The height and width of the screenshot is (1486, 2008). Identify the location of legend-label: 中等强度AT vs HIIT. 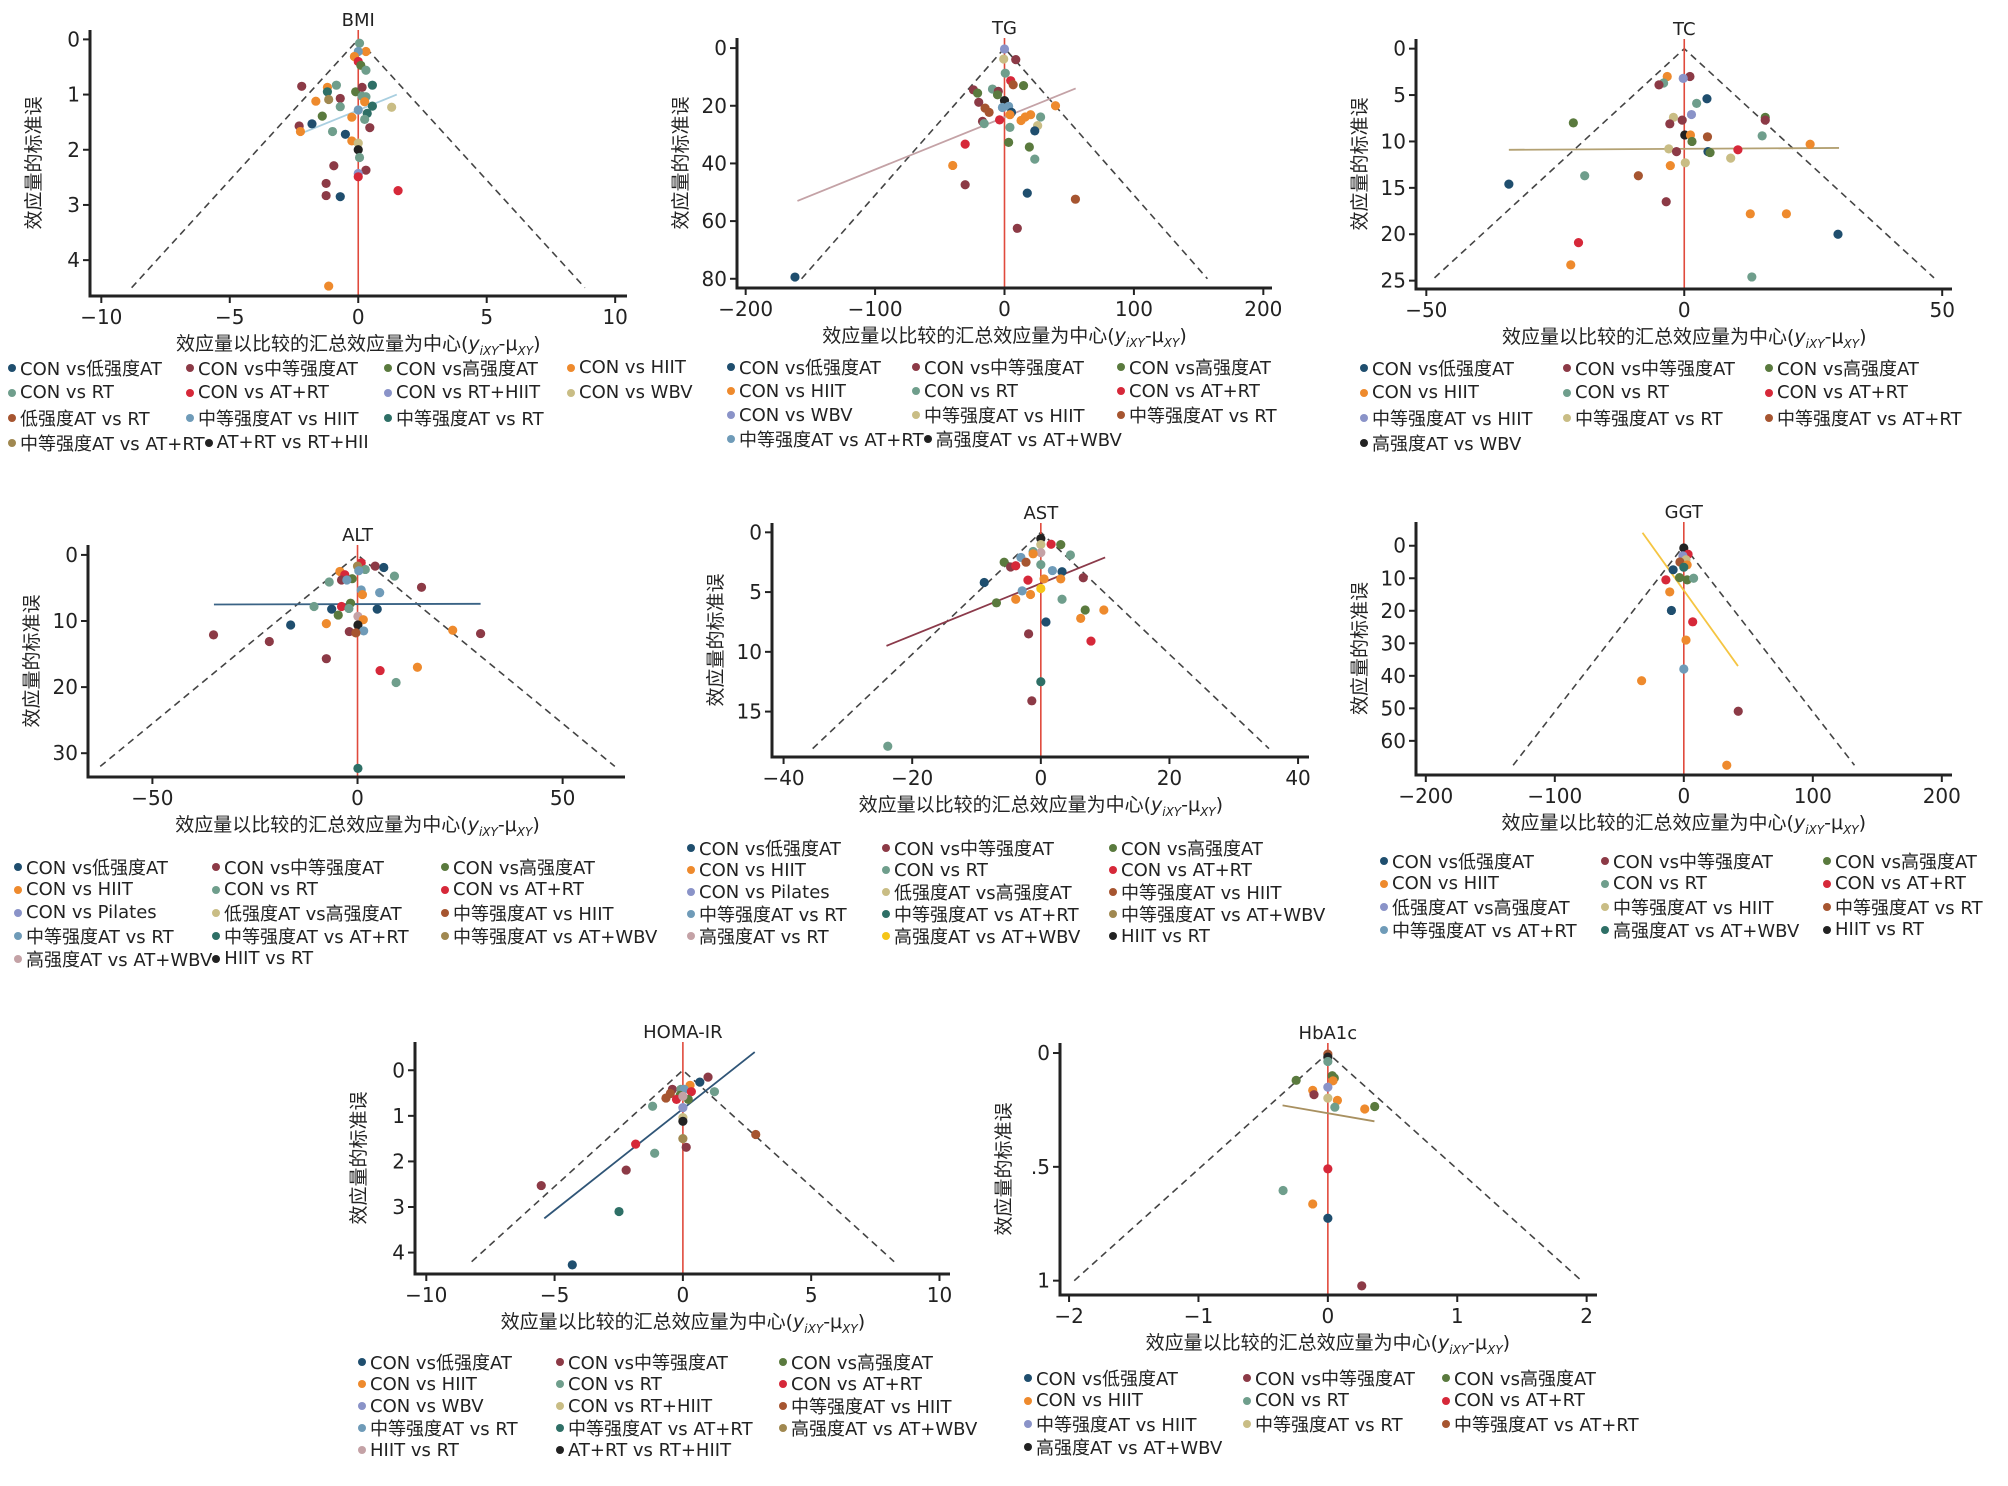
(1693, 908).